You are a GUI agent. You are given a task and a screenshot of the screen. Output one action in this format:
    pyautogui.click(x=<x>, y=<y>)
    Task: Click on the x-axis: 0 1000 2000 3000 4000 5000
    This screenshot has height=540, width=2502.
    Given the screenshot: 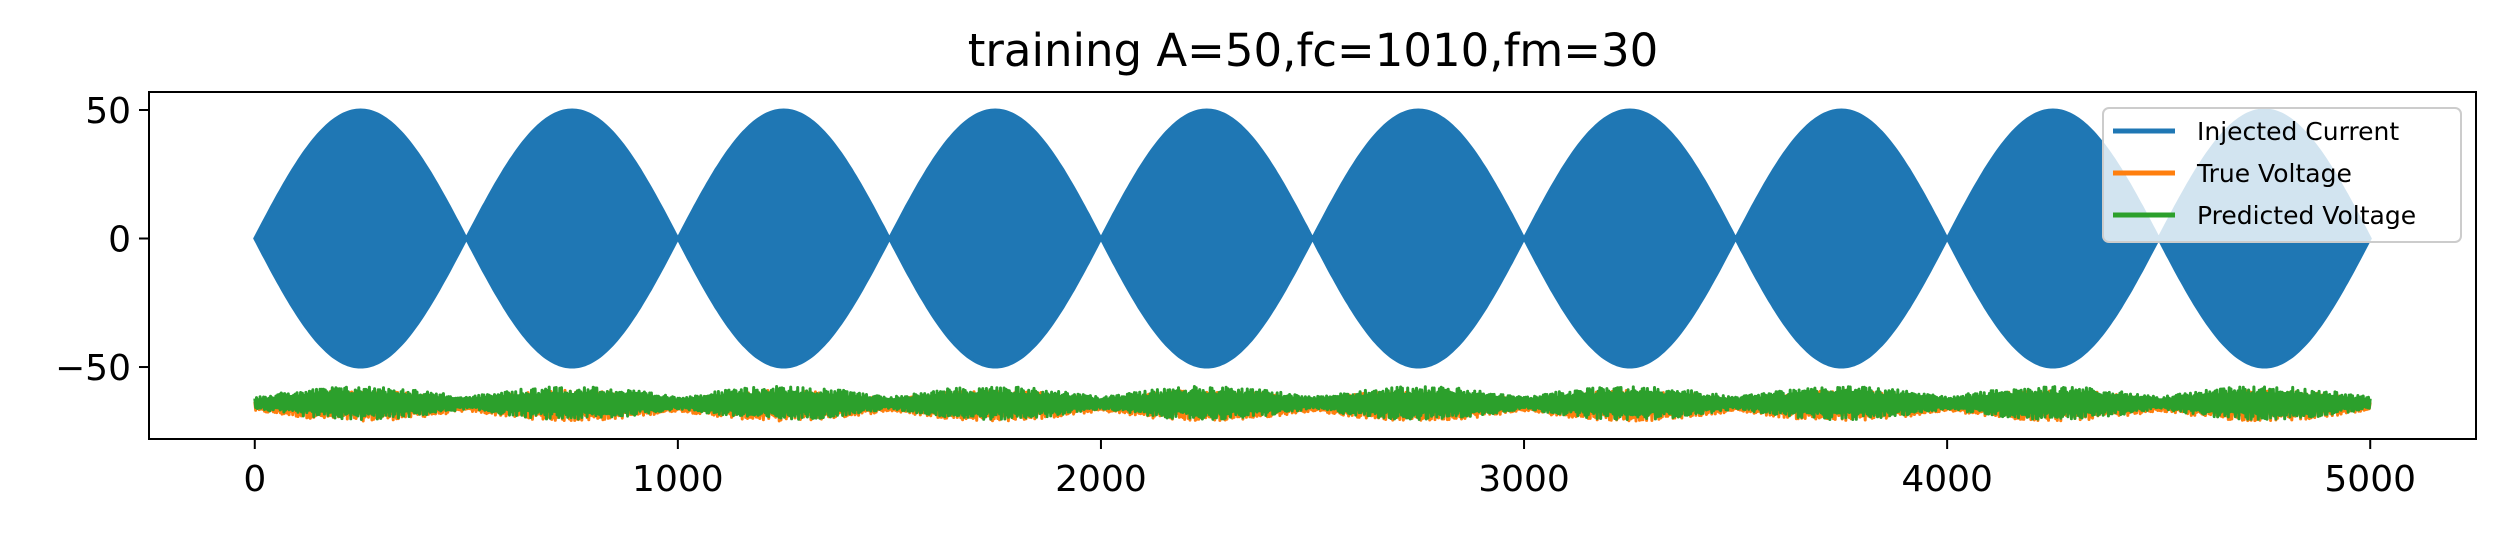 What is the action you would take?
    pyautogui.click(x=1329, y=469)
    